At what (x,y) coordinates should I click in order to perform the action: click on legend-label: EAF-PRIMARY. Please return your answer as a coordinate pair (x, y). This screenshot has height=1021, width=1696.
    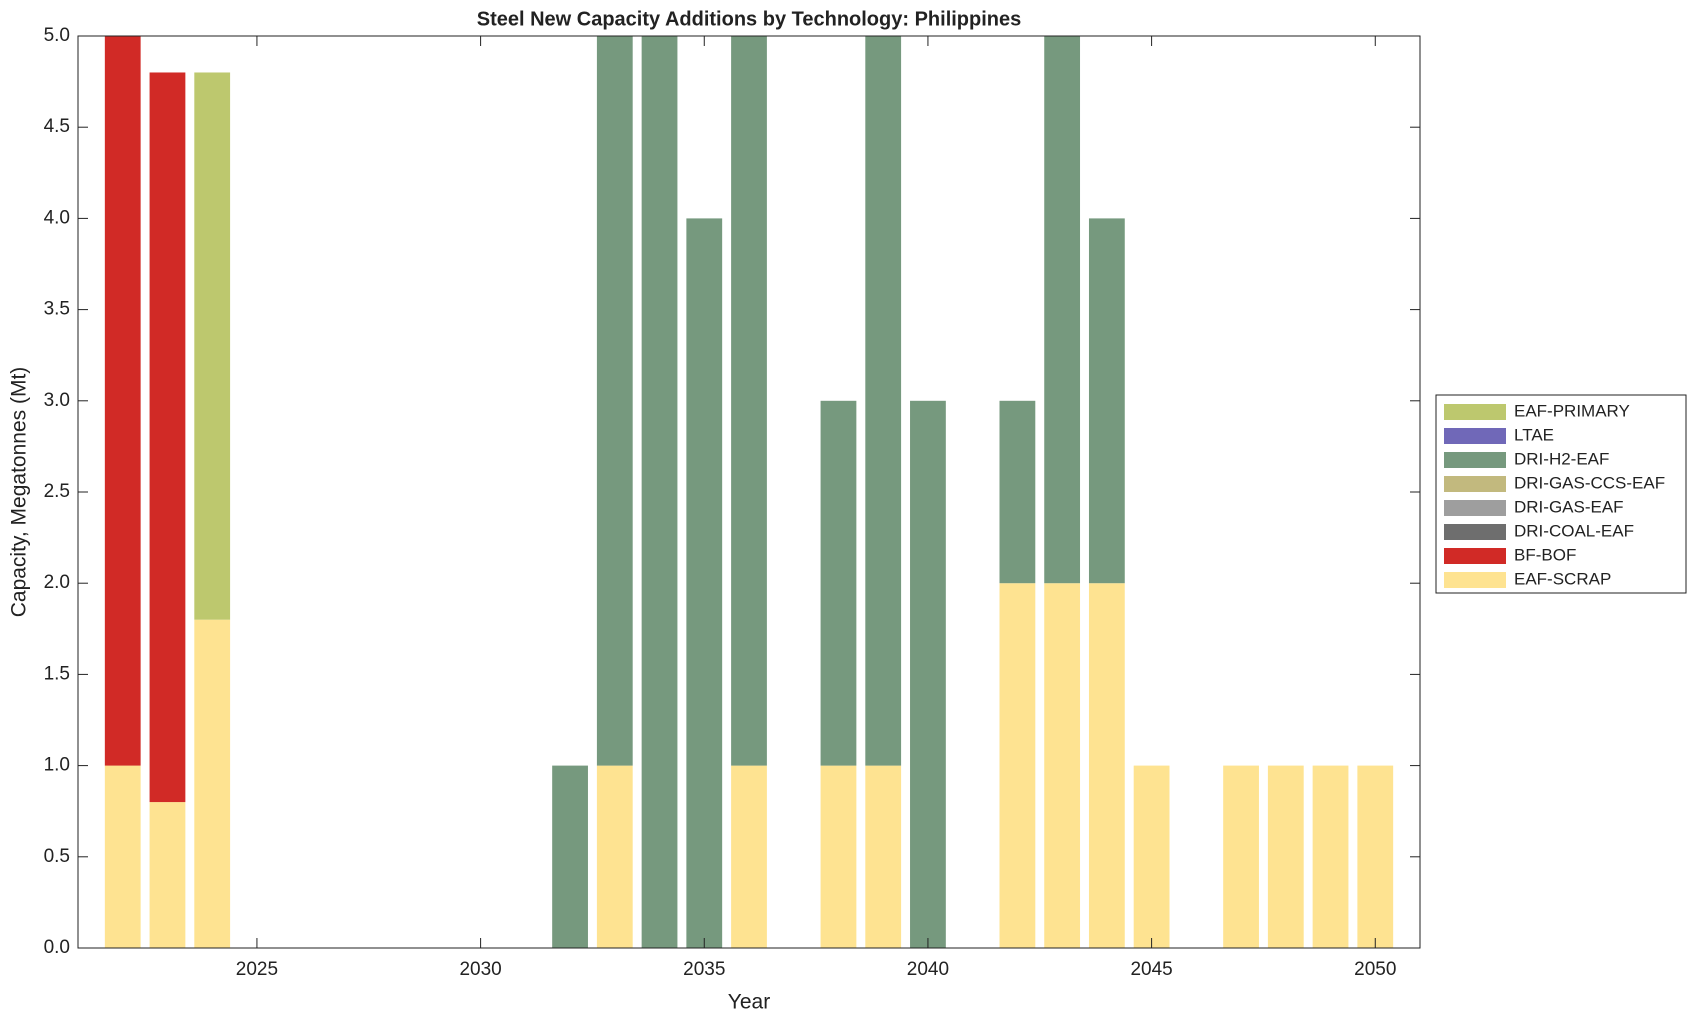
    Looking at the image, I should click on (1572, 410).